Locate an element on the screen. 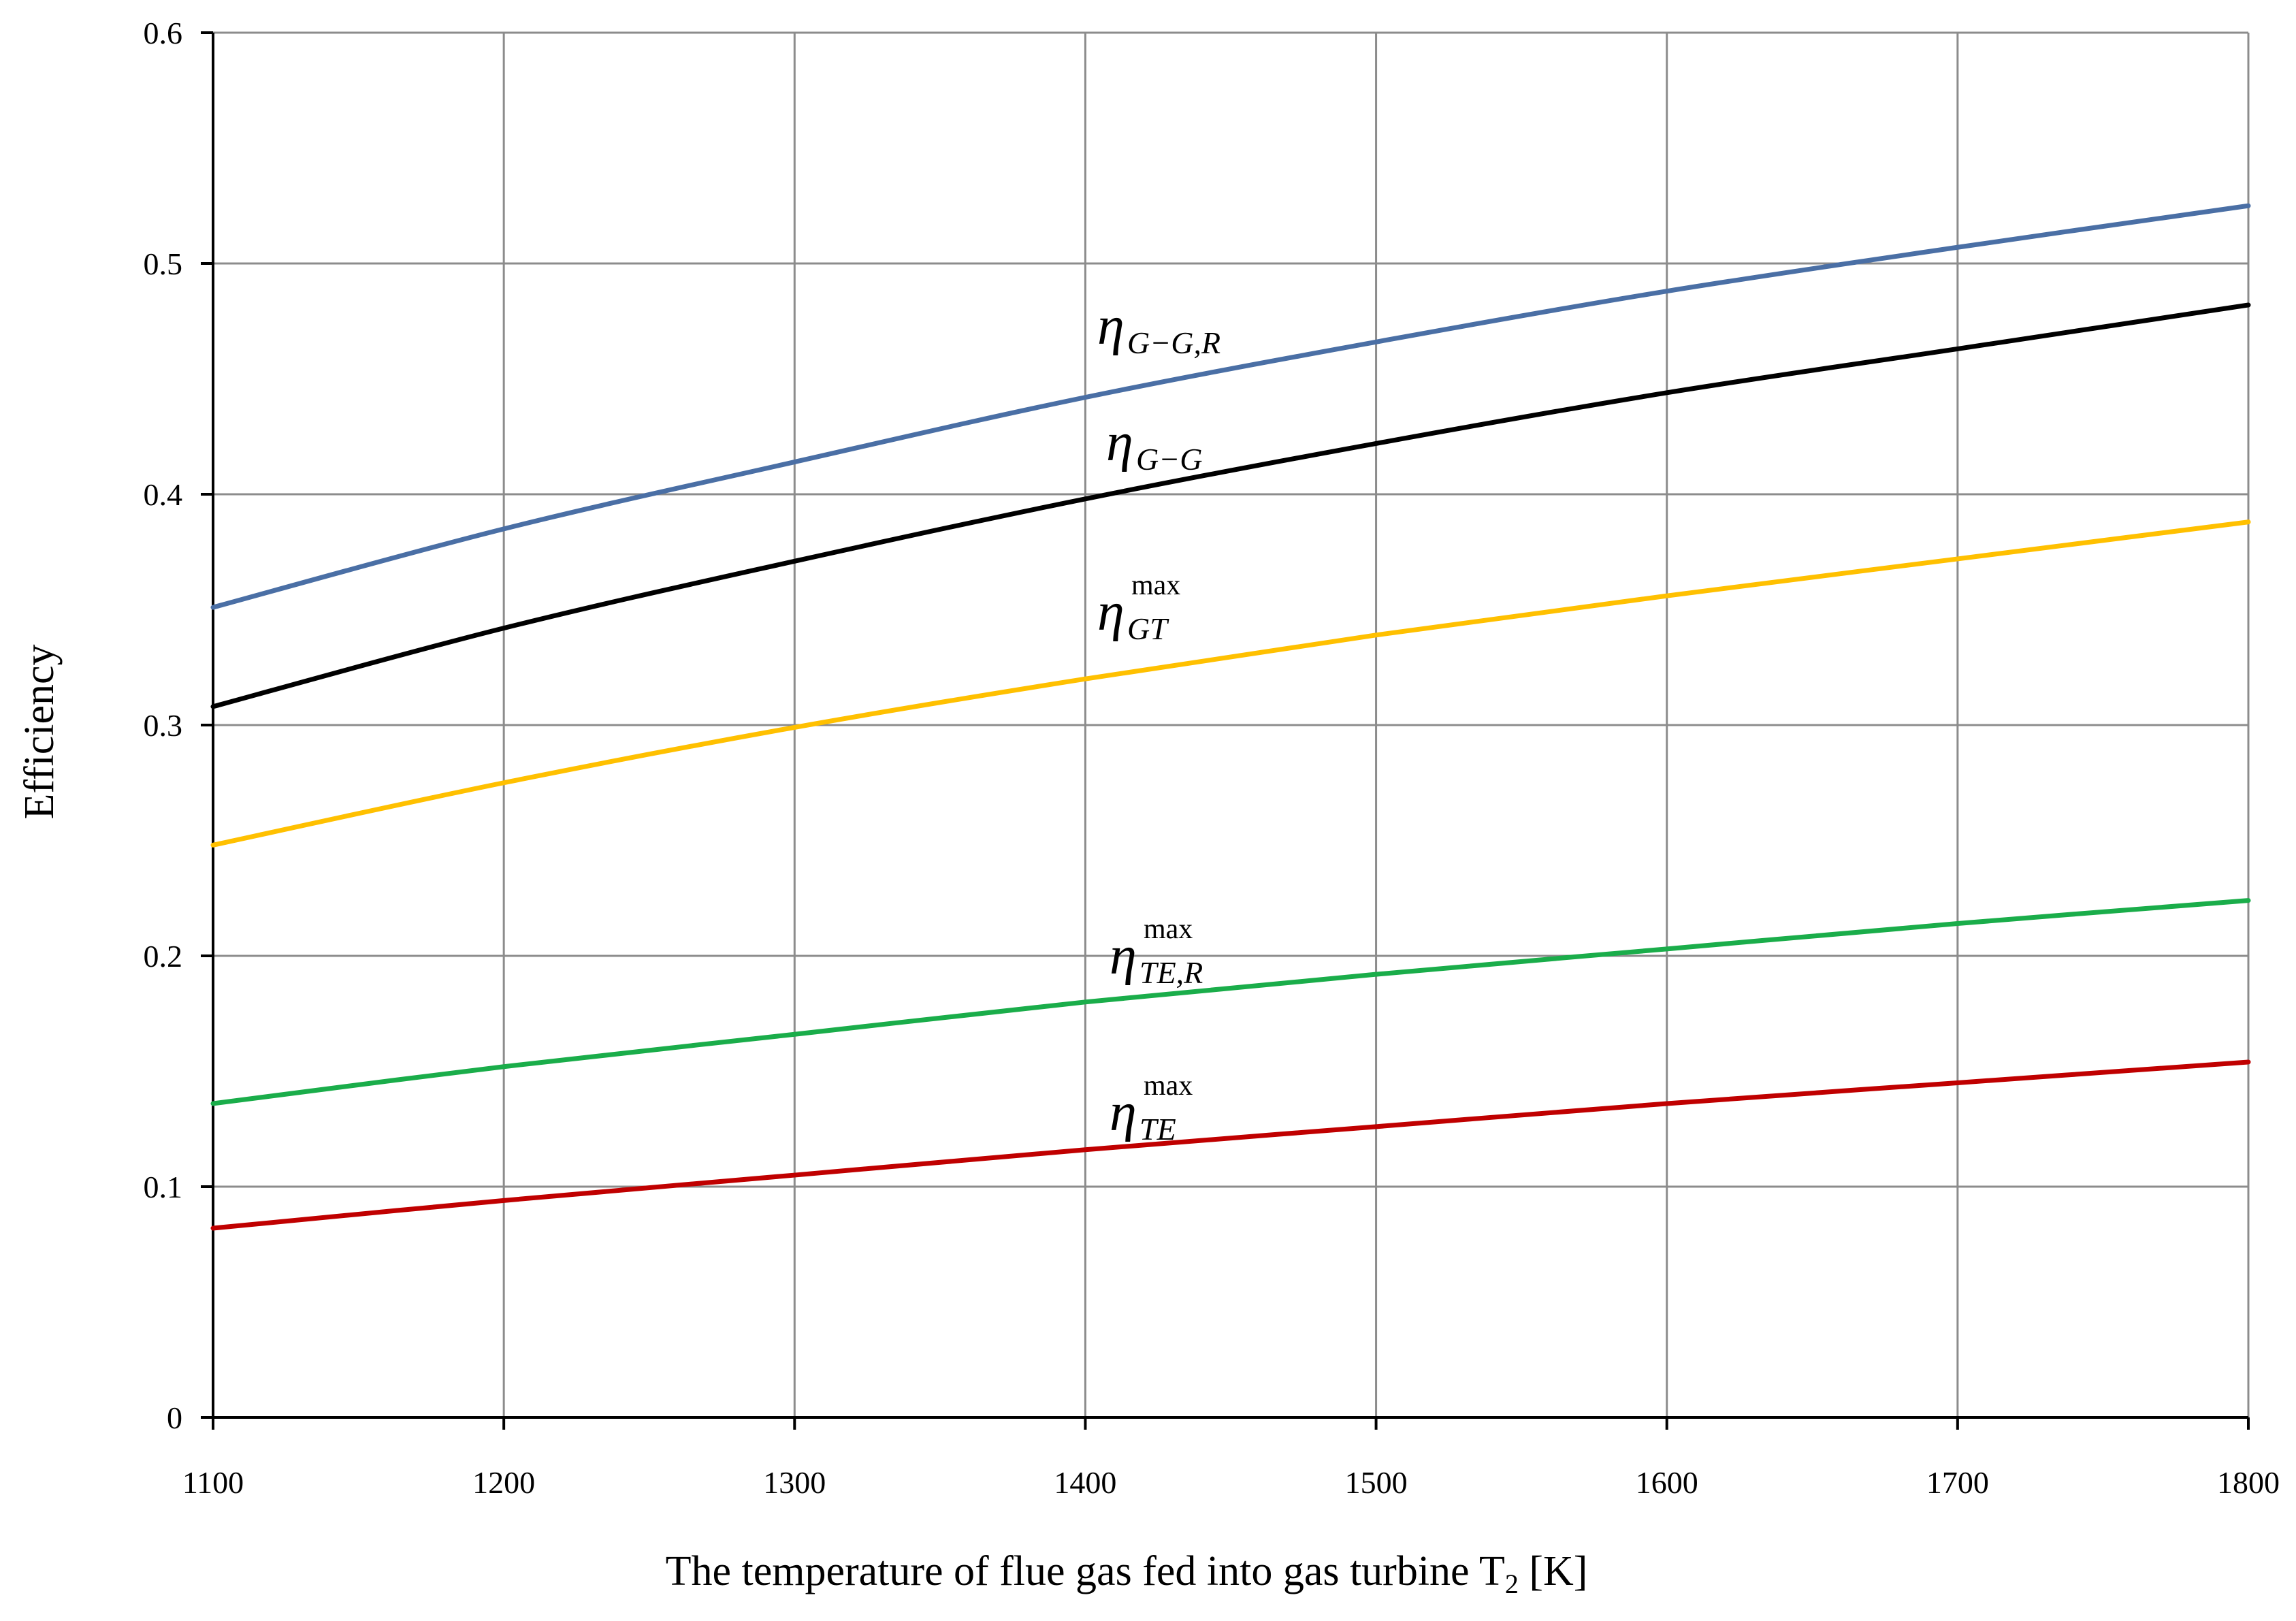 This screenshot has width=2296, height=1621. y-tick-label-0.3: 0.3 is located at coordinates (163, 725).